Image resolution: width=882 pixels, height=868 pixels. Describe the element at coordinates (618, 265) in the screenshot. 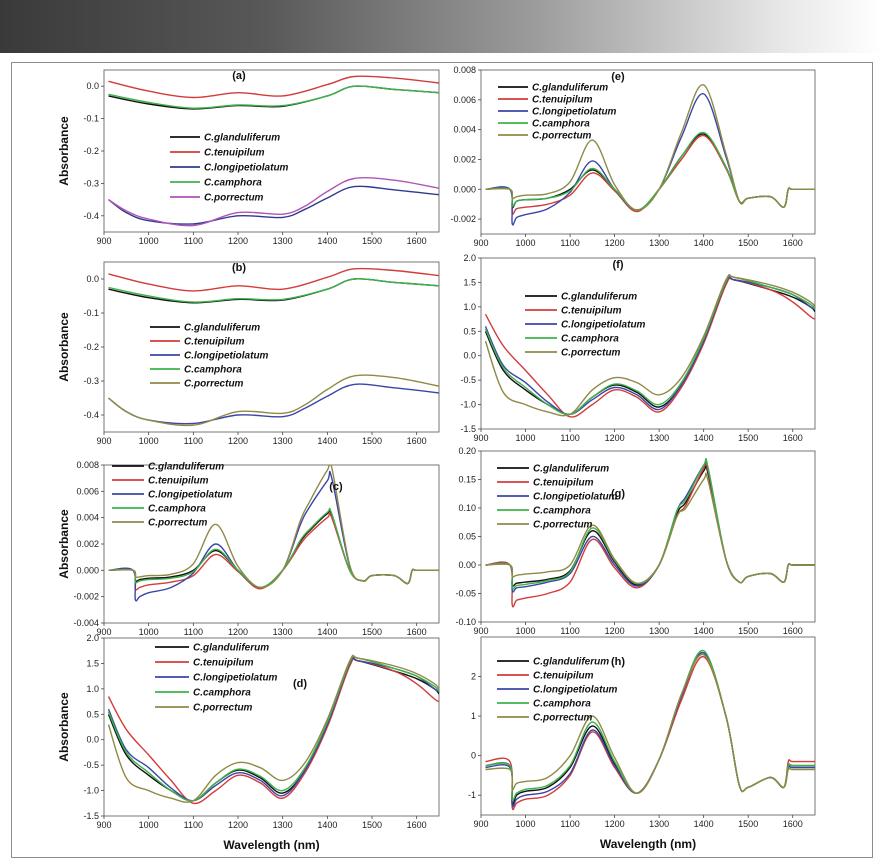

I see `panel-label: (f)` at that location.